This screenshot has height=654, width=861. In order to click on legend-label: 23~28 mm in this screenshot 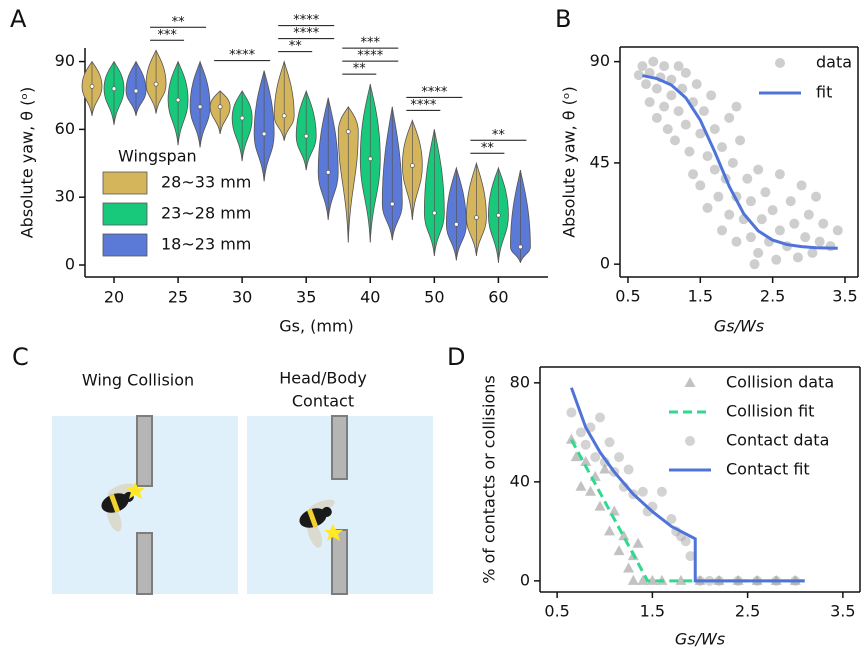, I will do `click(206, 213)`.